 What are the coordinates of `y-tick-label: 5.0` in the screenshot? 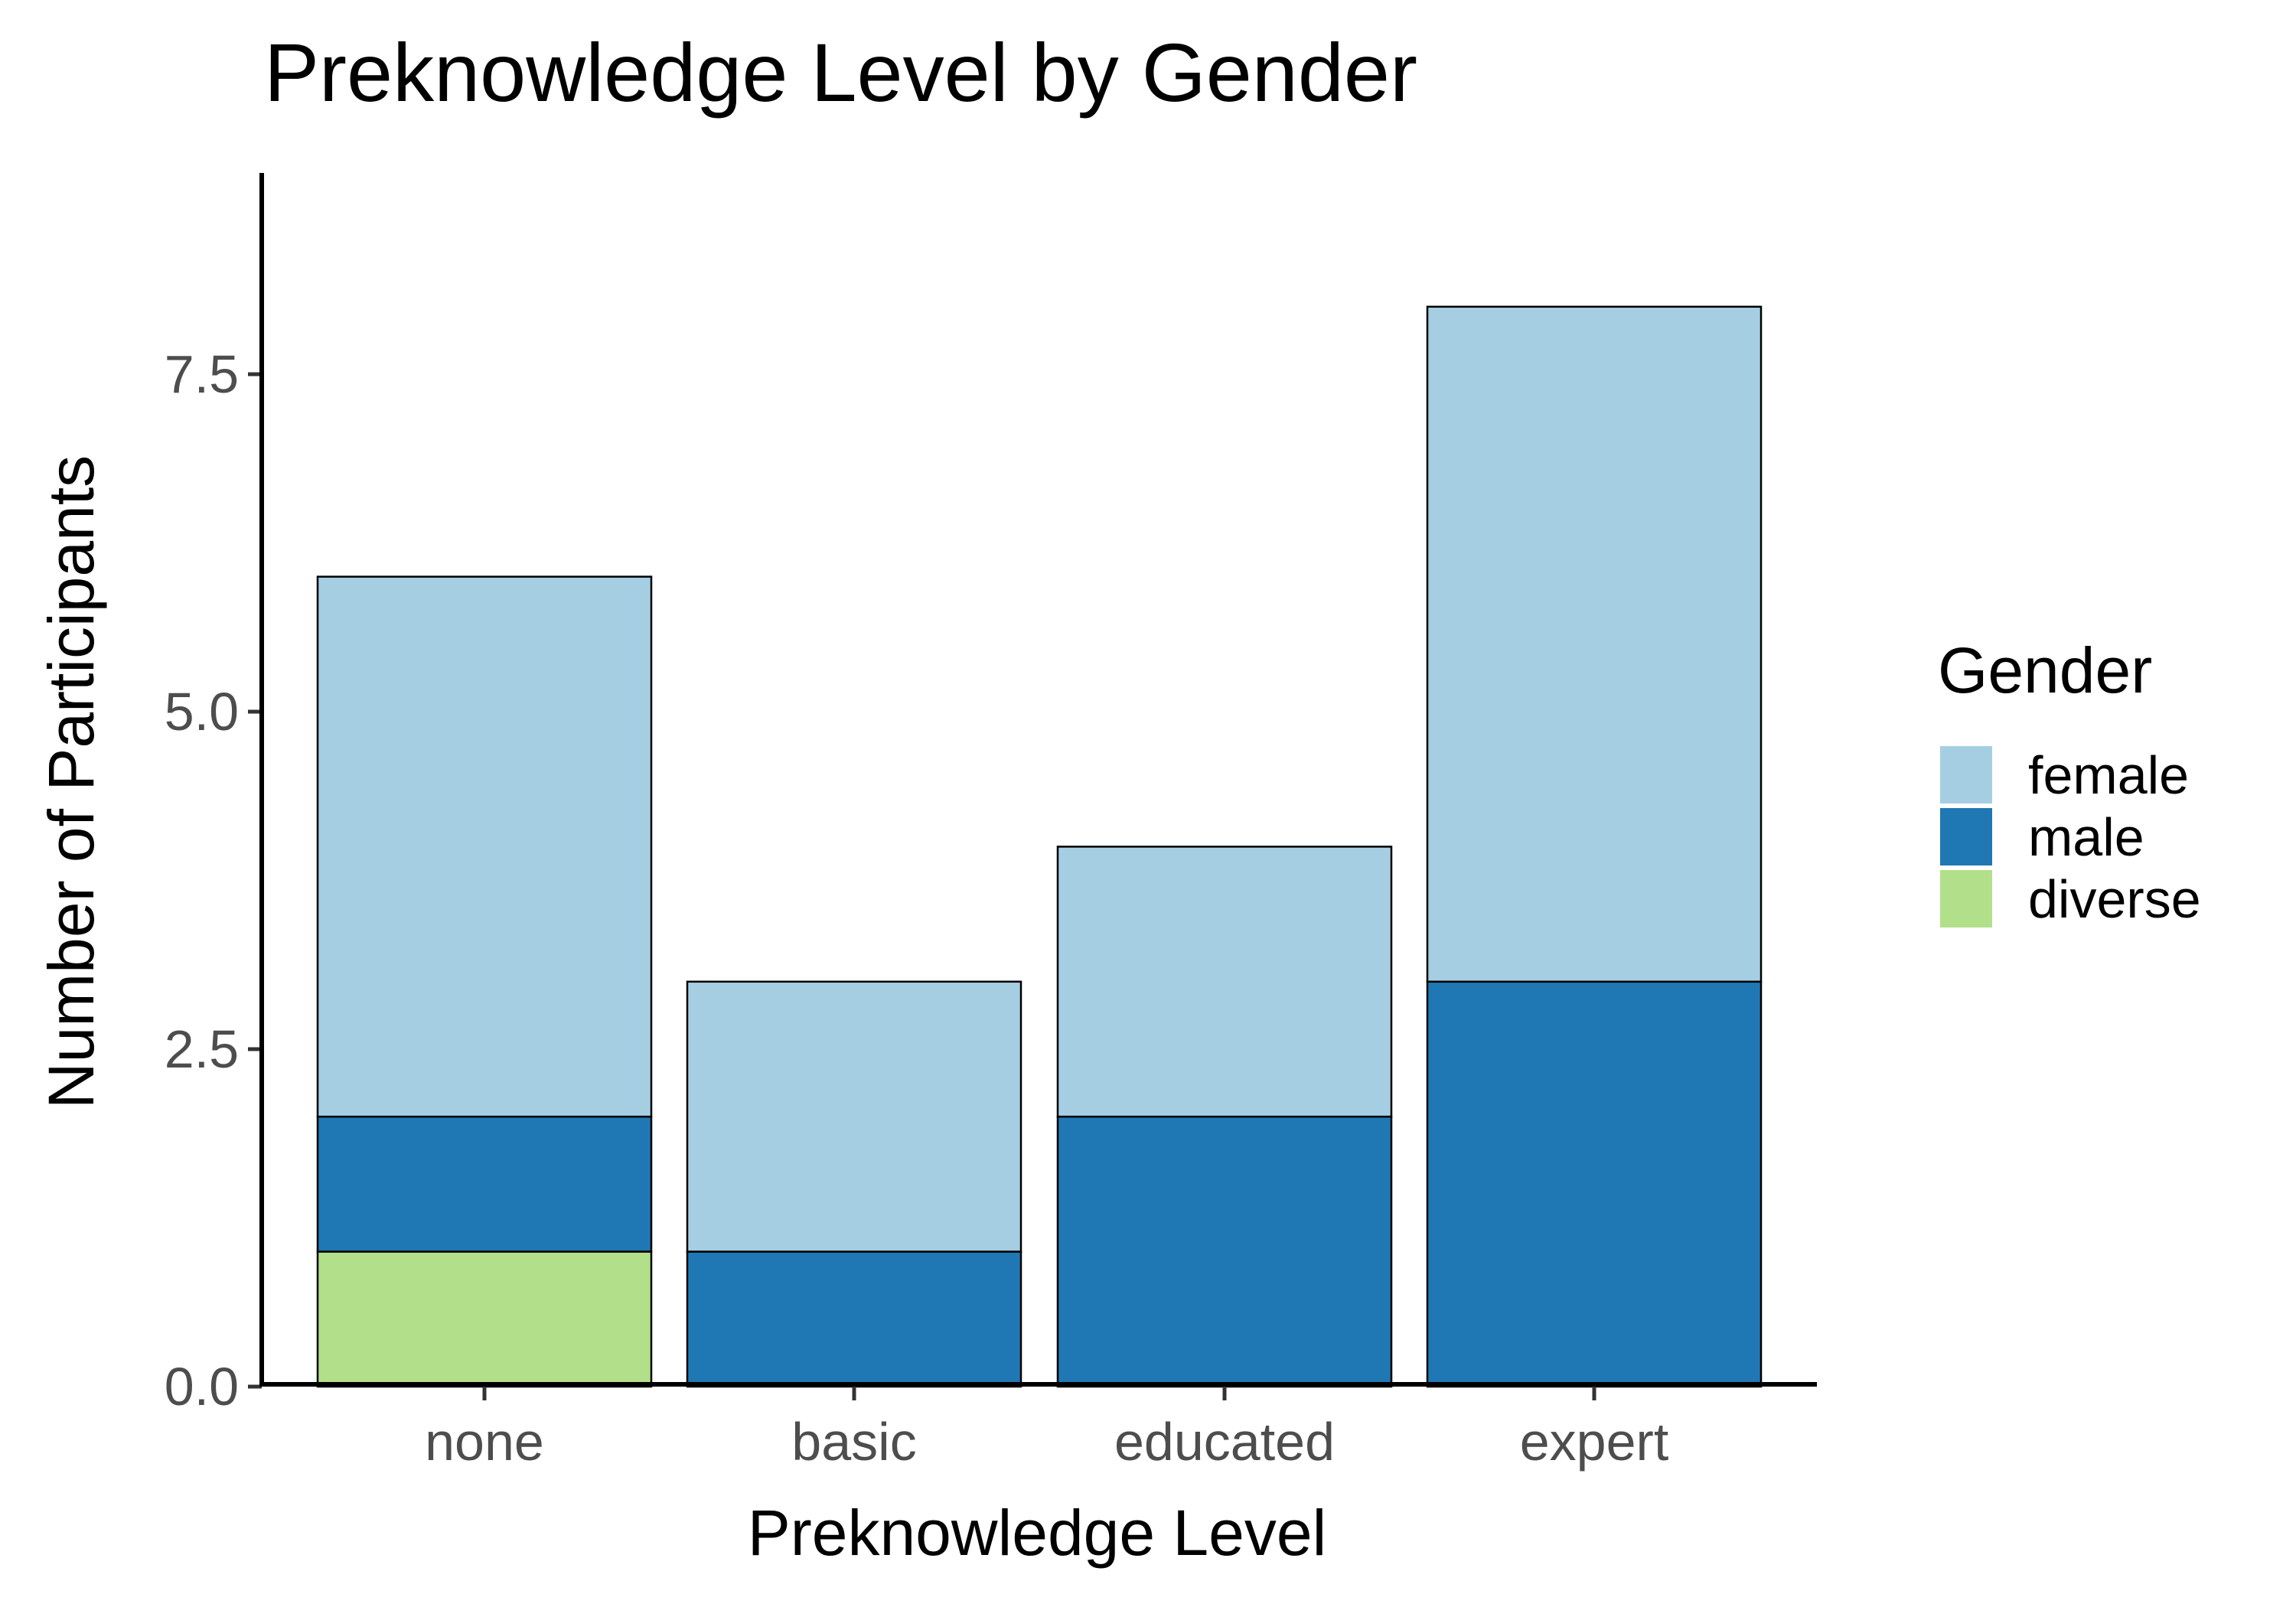 It's located at (202, 712).